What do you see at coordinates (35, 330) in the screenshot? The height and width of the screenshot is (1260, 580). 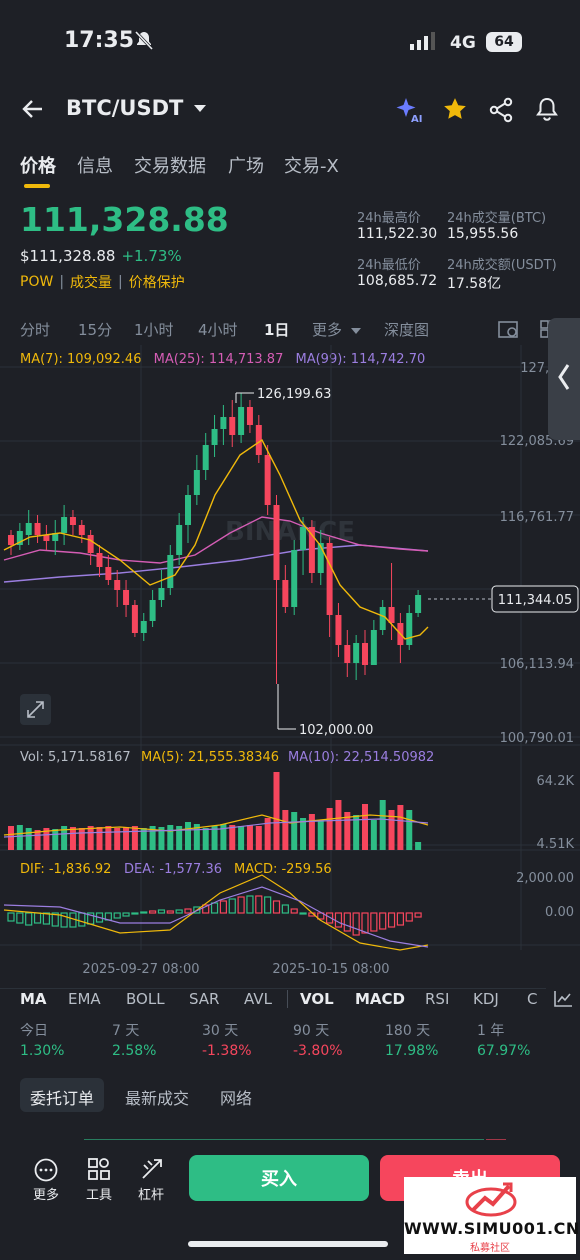 I see `tf-time-share: 分时` at bounding box center [35, 330].